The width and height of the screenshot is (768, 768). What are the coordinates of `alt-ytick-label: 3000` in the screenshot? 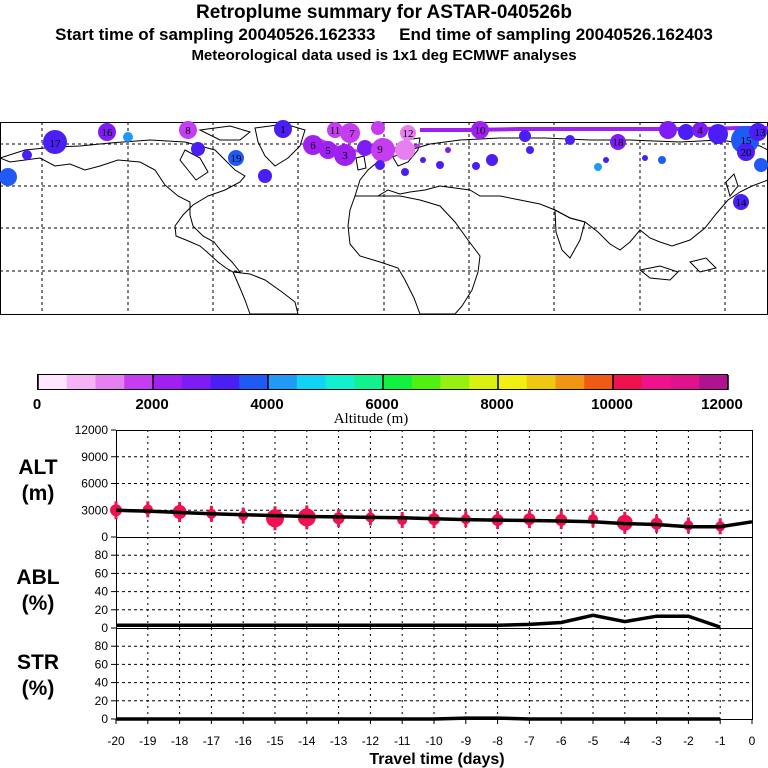 It's located at (94, 510).